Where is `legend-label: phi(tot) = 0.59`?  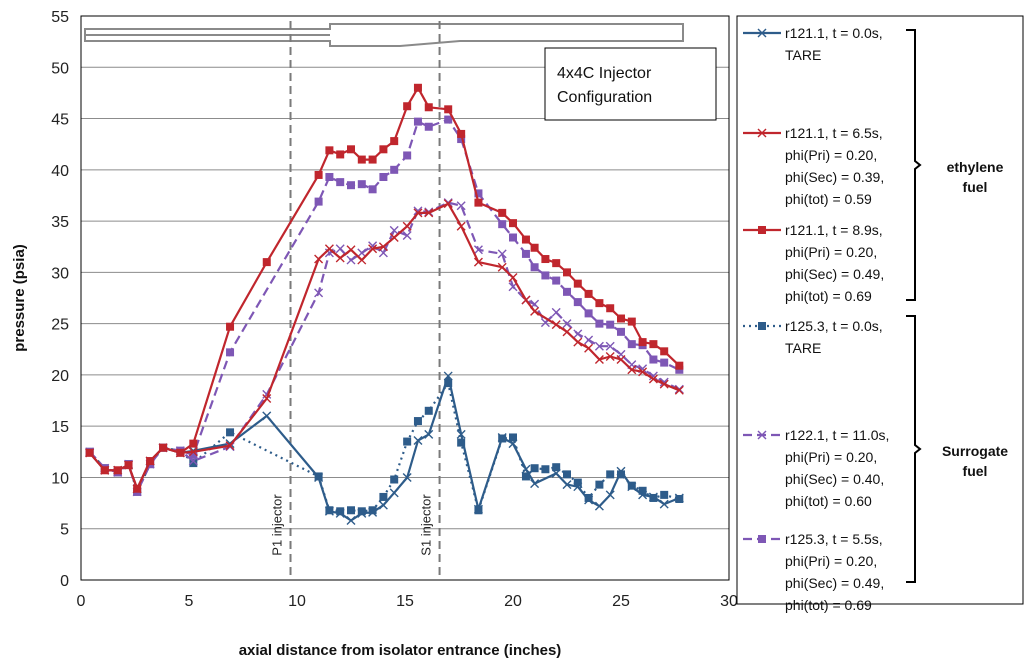 legend-label: phi(tot) = 0.59 is located at coordinates (828, 199).